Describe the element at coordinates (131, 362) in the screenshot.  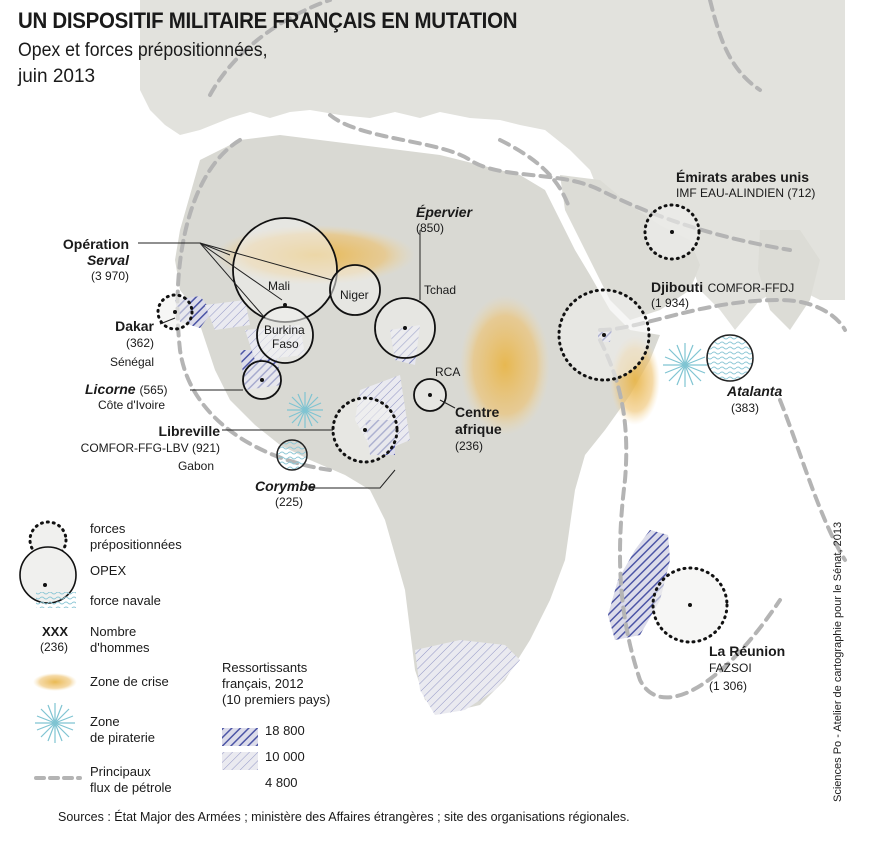
I see `label-dakar-country: Sénégal` at that location.